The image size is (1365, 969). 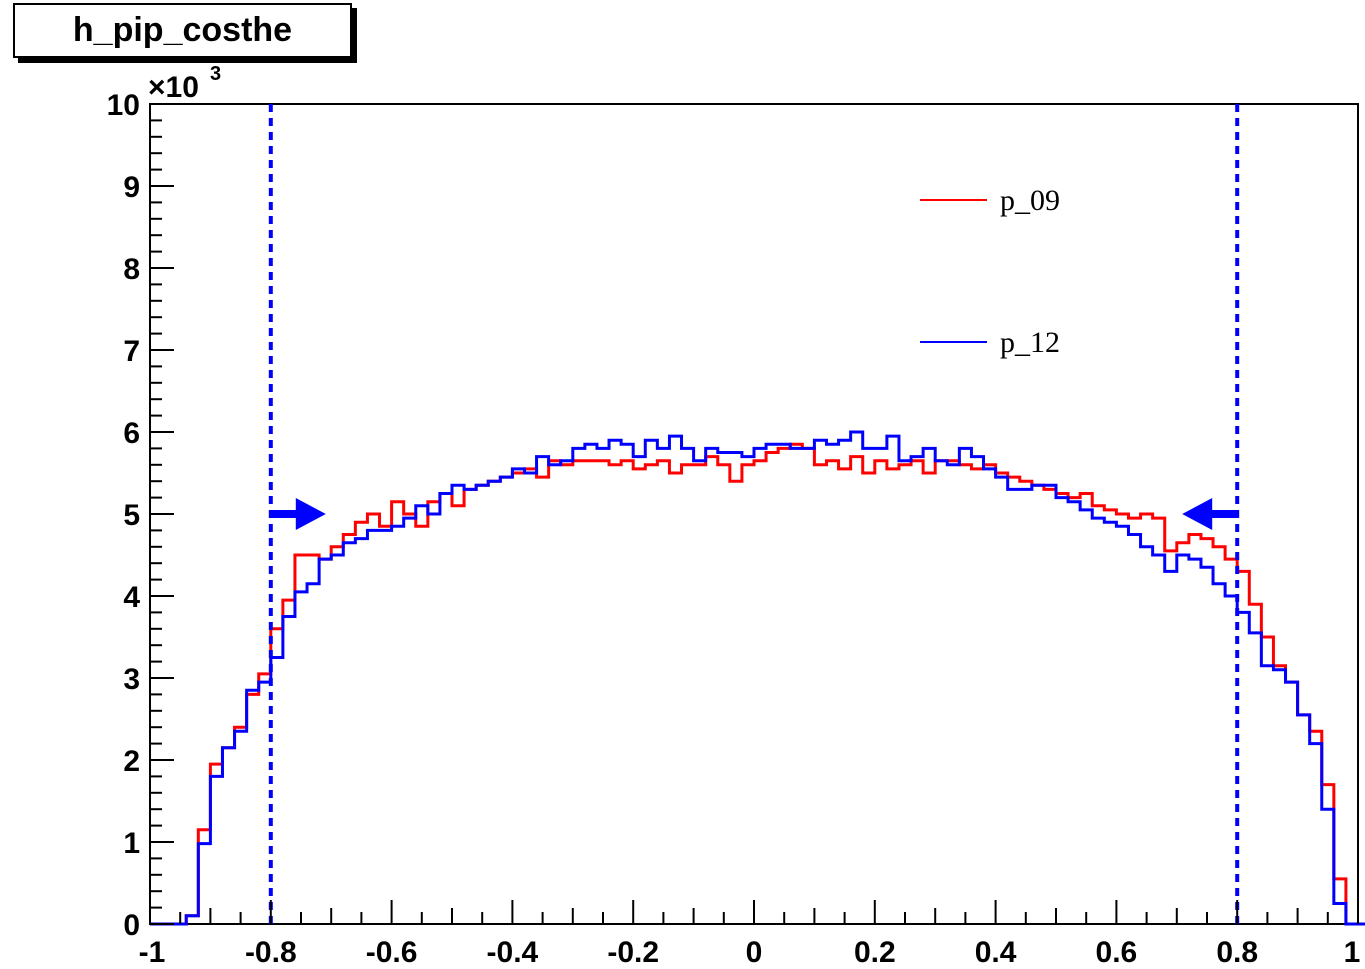 I want to click on cut-arrow-left, so click(x=298, y=514).